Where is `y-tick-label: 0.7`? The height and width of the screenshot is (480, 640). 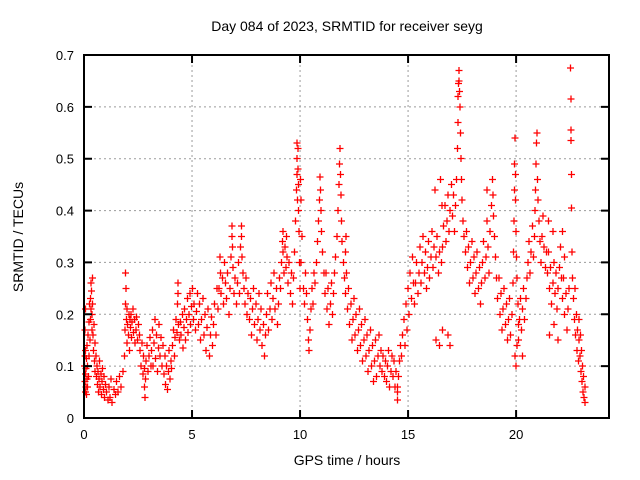
y-tick-label: 0.7 is located at coordinates (65, 55).